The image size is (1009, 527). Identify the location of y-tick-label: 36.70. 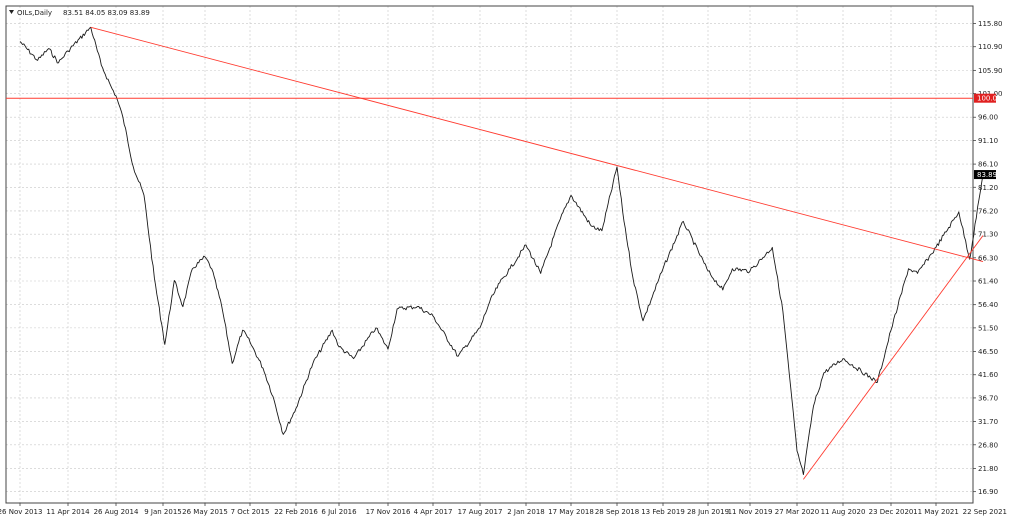
(988, 398).